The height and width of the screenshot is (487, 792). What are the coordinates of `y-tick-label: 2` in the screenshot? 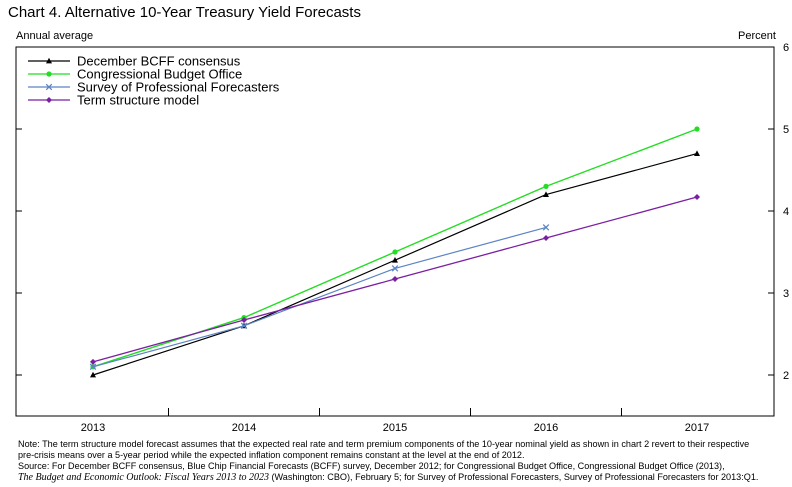 It's located at (786, 376).